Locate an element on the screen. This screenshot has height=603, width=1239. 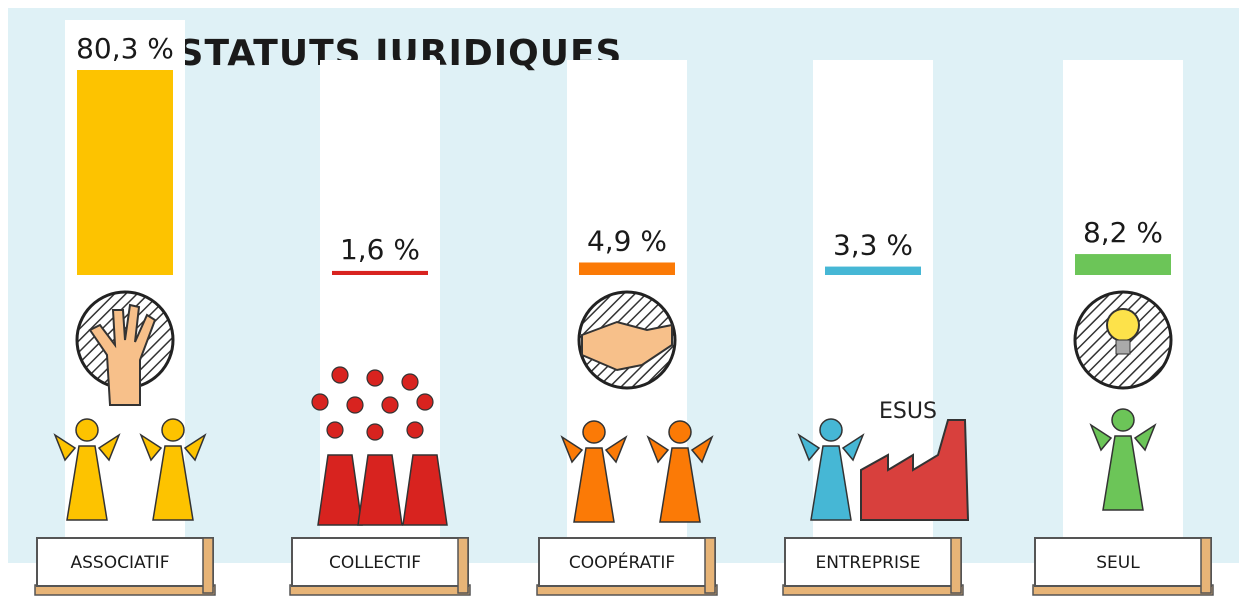
value-label: 1,6 % is located at coordinates (380, 249).